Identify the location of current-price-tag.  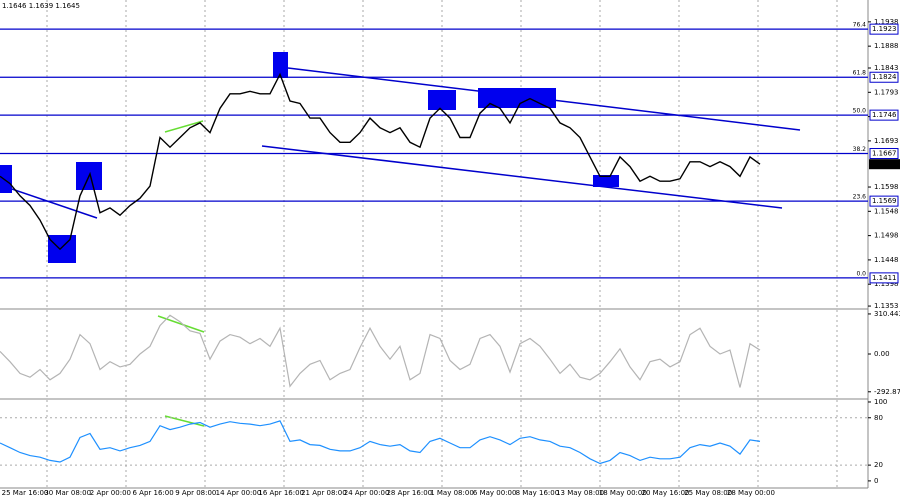
(884, 164).